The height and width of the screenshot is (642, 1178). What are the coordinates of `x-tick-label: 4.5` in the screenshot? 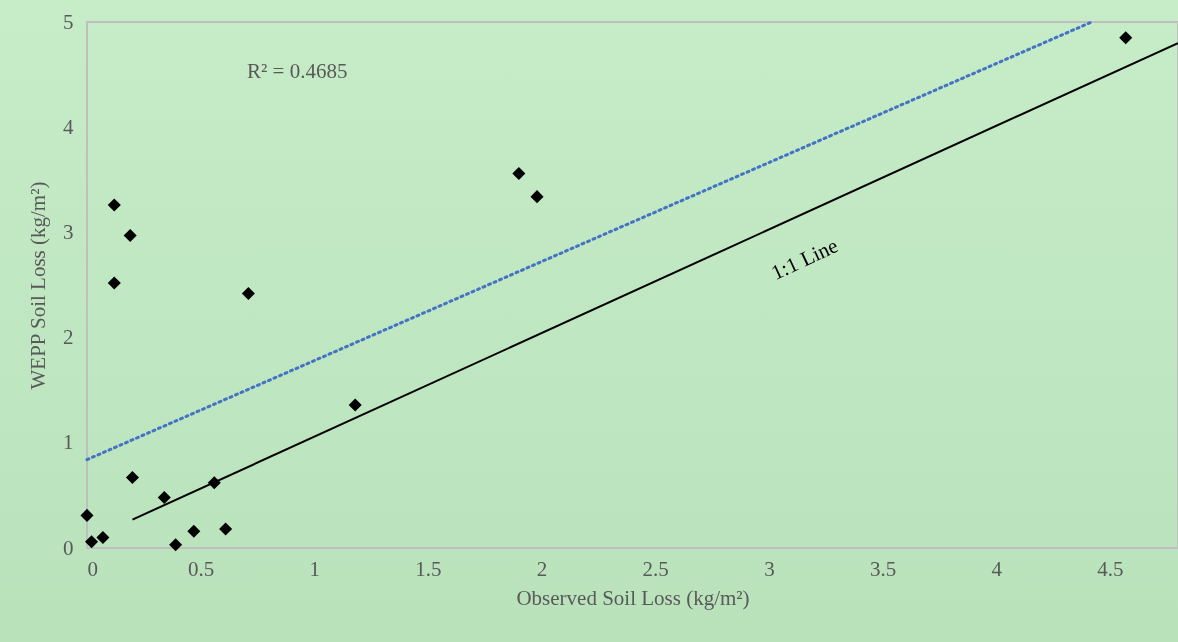 It's located at (1110, 568).